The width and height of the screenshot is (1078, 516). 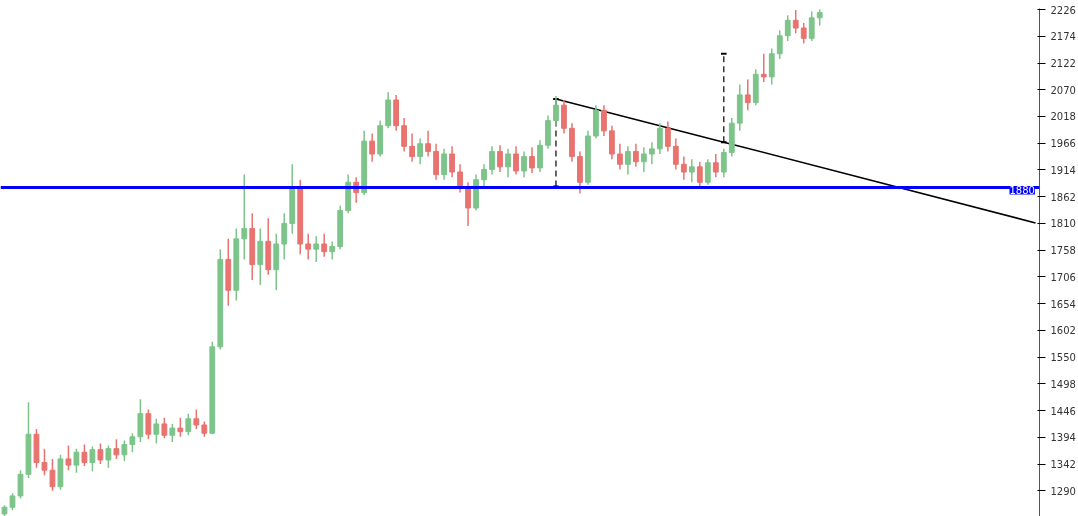 I want to click on y-tick-label: 1654, so click(x=1063, y=304).